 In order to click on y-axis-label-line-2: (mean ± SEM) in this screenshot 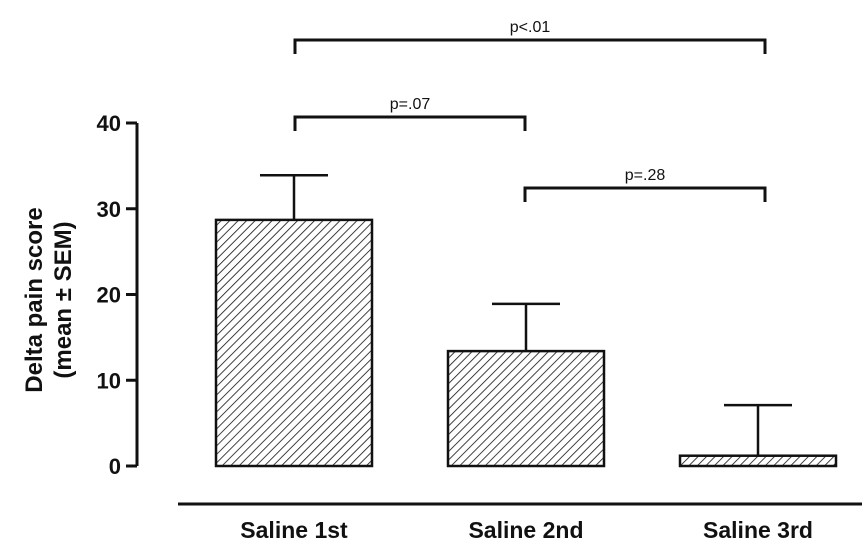, I will do `click(63, 299)`.